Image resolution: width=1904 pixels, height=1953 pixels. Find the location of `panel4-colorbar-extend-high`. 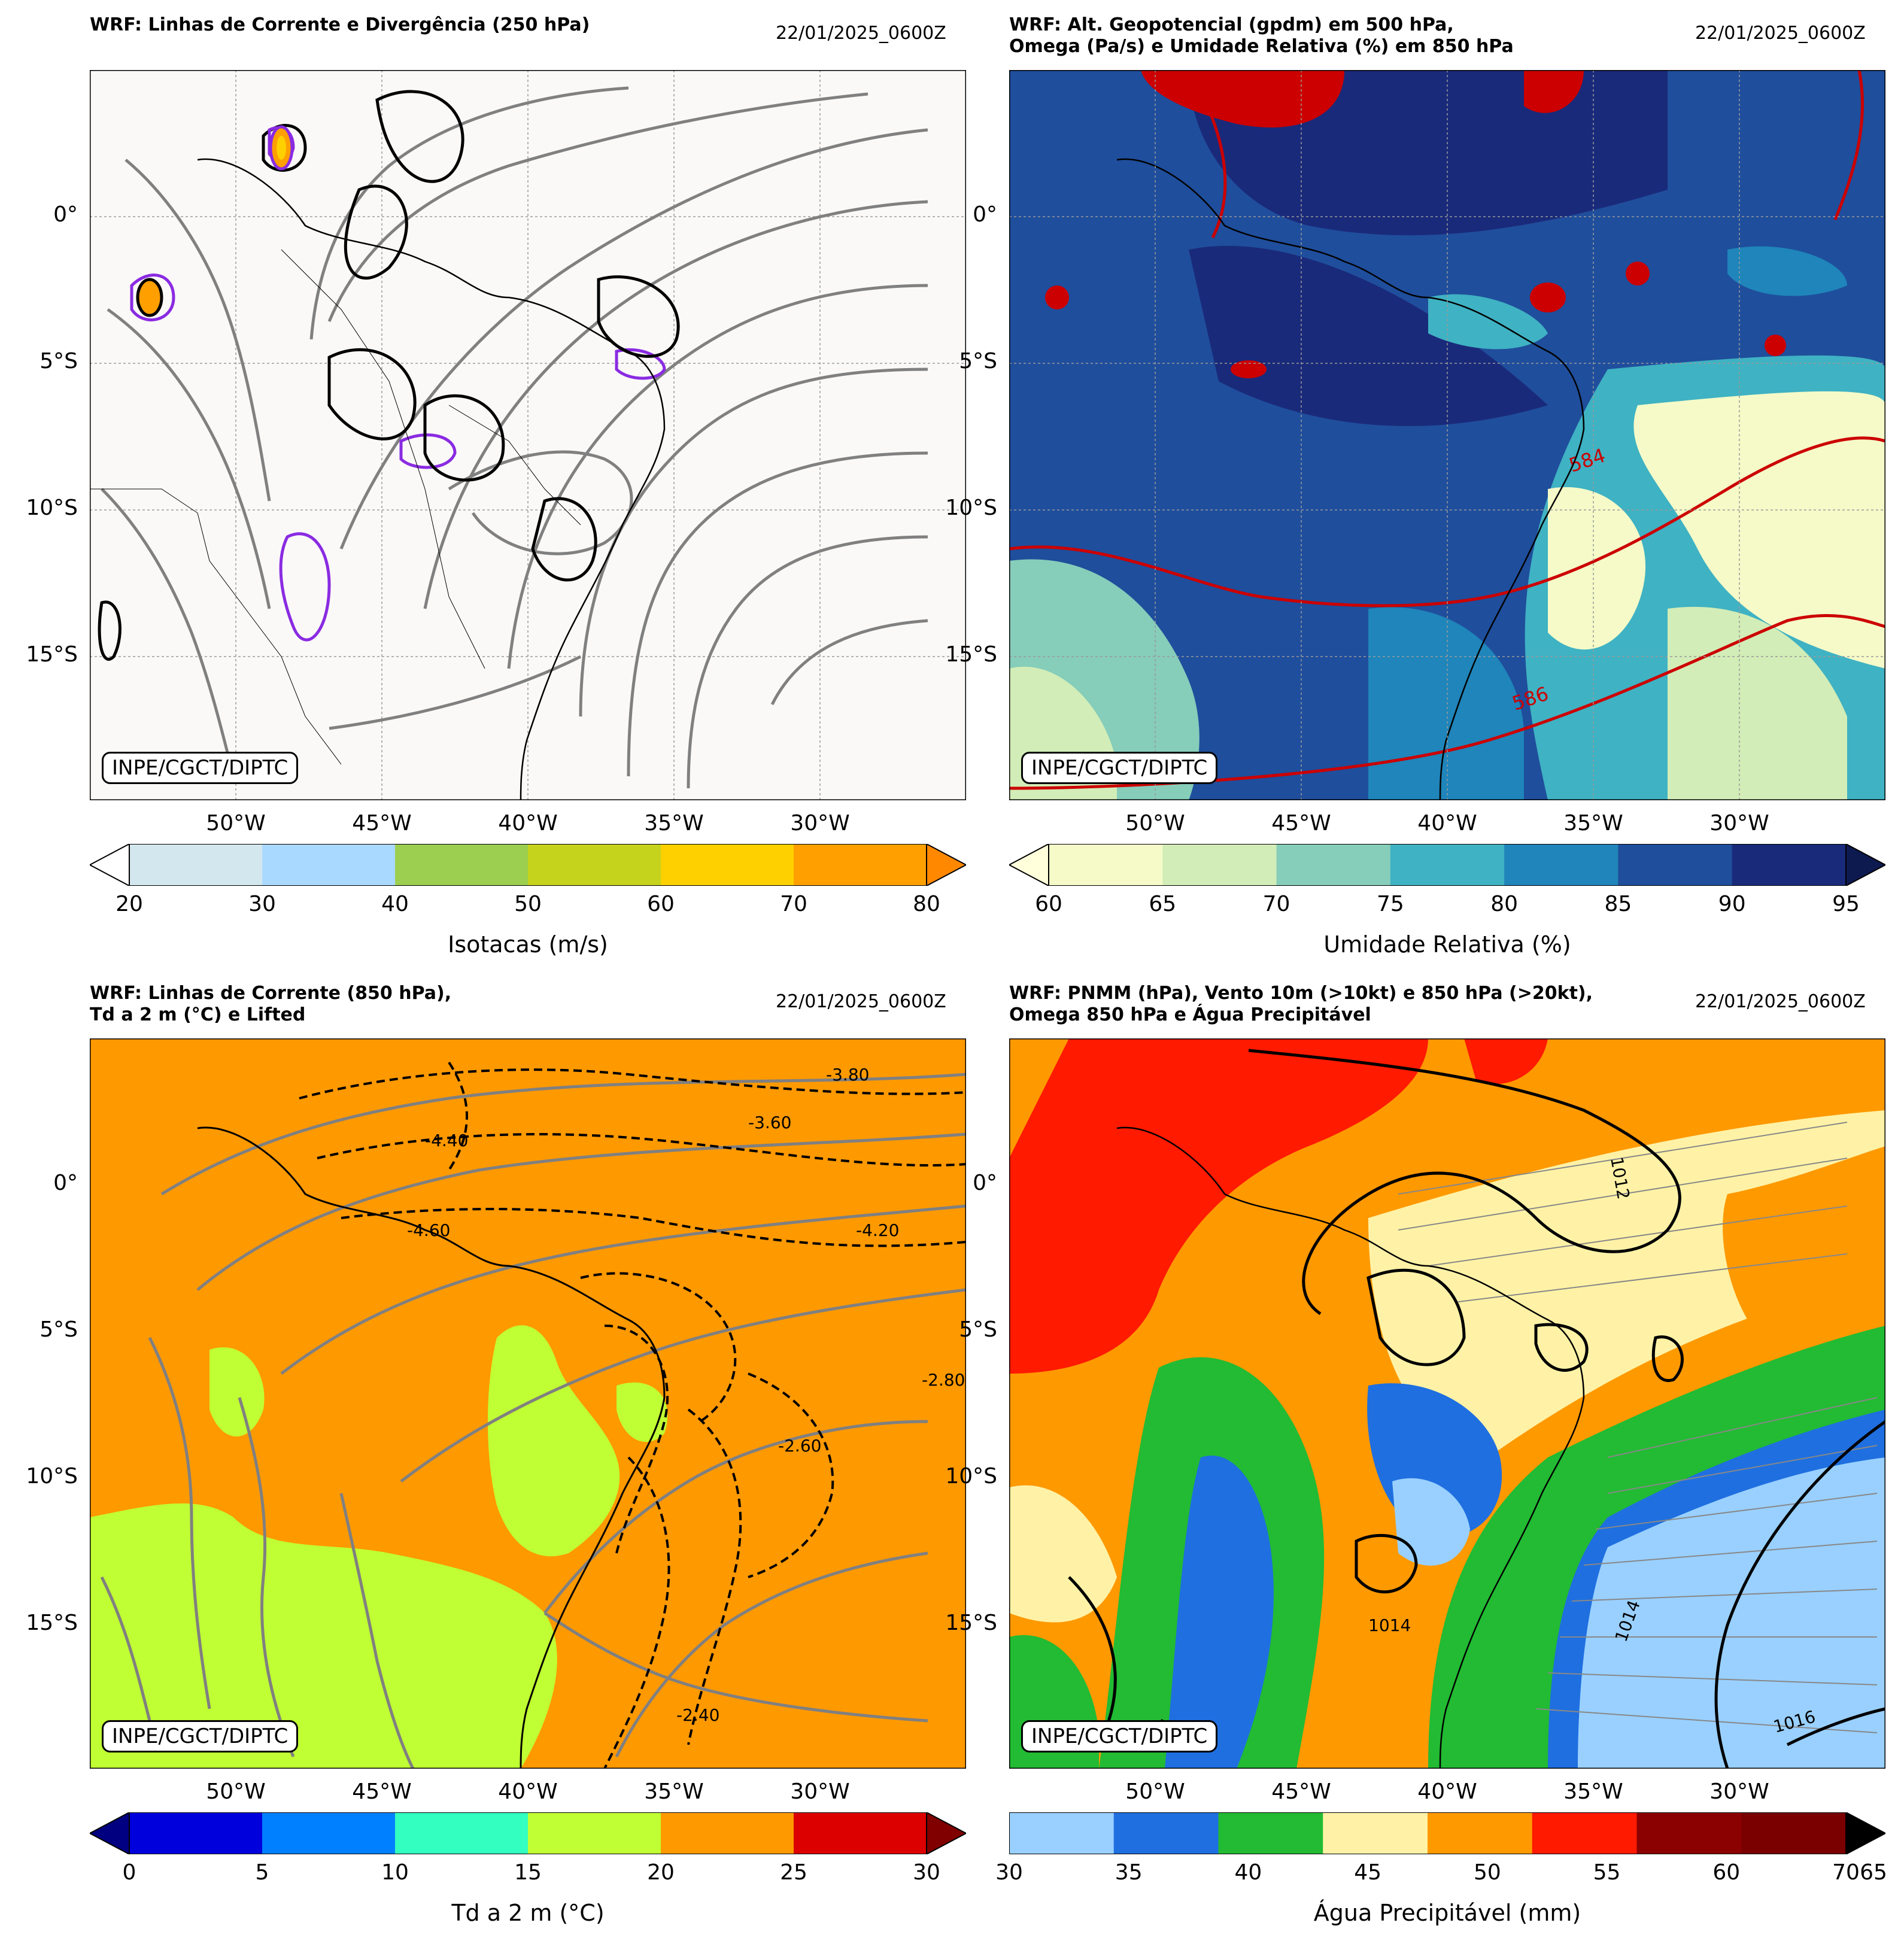

panel4-colorbar-extend-high is located at coordinates (1865, 1833).